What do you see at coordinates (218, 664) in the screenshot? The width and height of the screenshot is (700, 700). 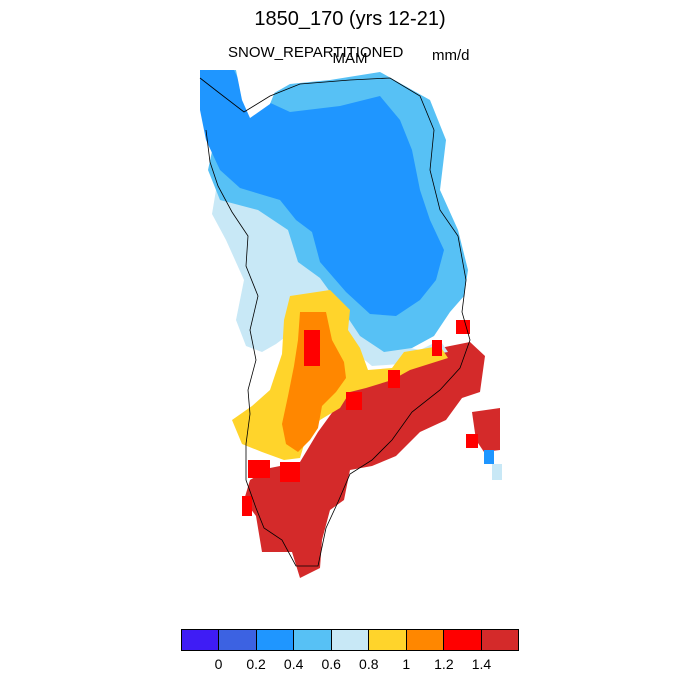 I see `colorbar-tick-label: 0` at bounding box center [218, 664].